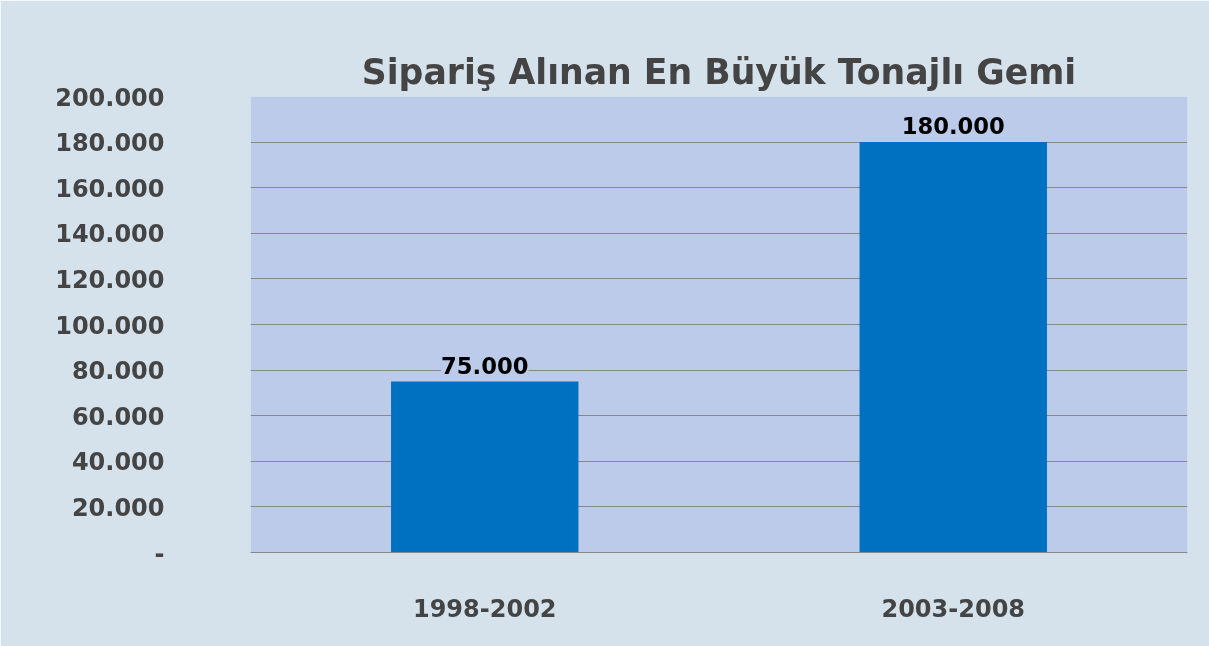  What do you see at coordinates (953, 608) in the screenshot?
I see `x-tick-label: 2003-2008` at bounding box center [953, 608].